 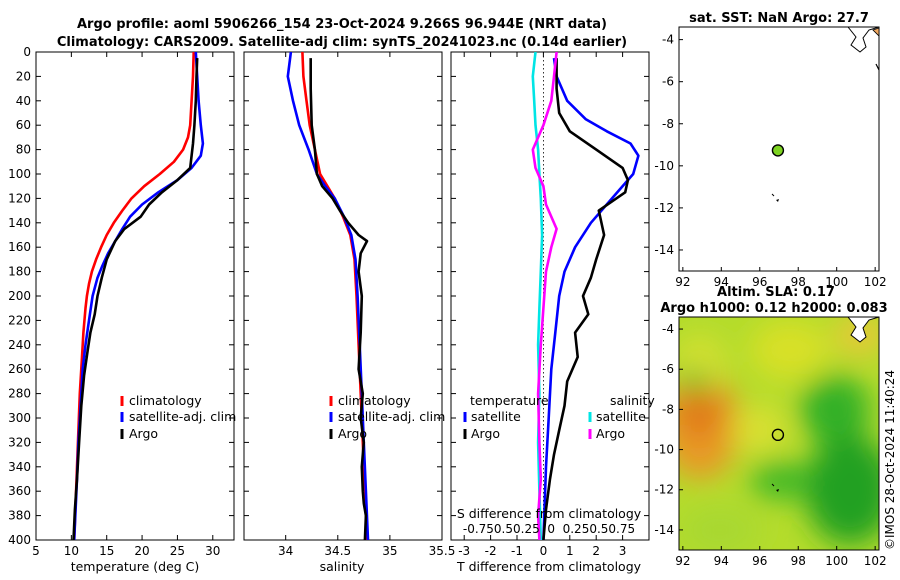 I want to click on s-axis-ticks: -0.750.50.25 0 0.250.50.75, so click(x=549, y=529).